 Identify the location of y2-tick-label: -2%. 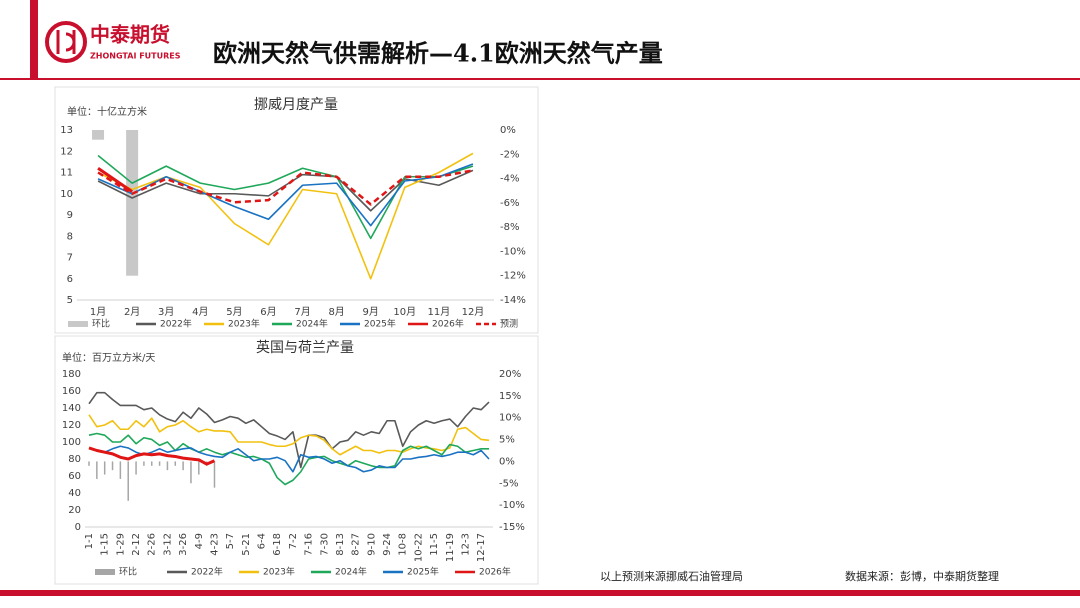
(509, 154).